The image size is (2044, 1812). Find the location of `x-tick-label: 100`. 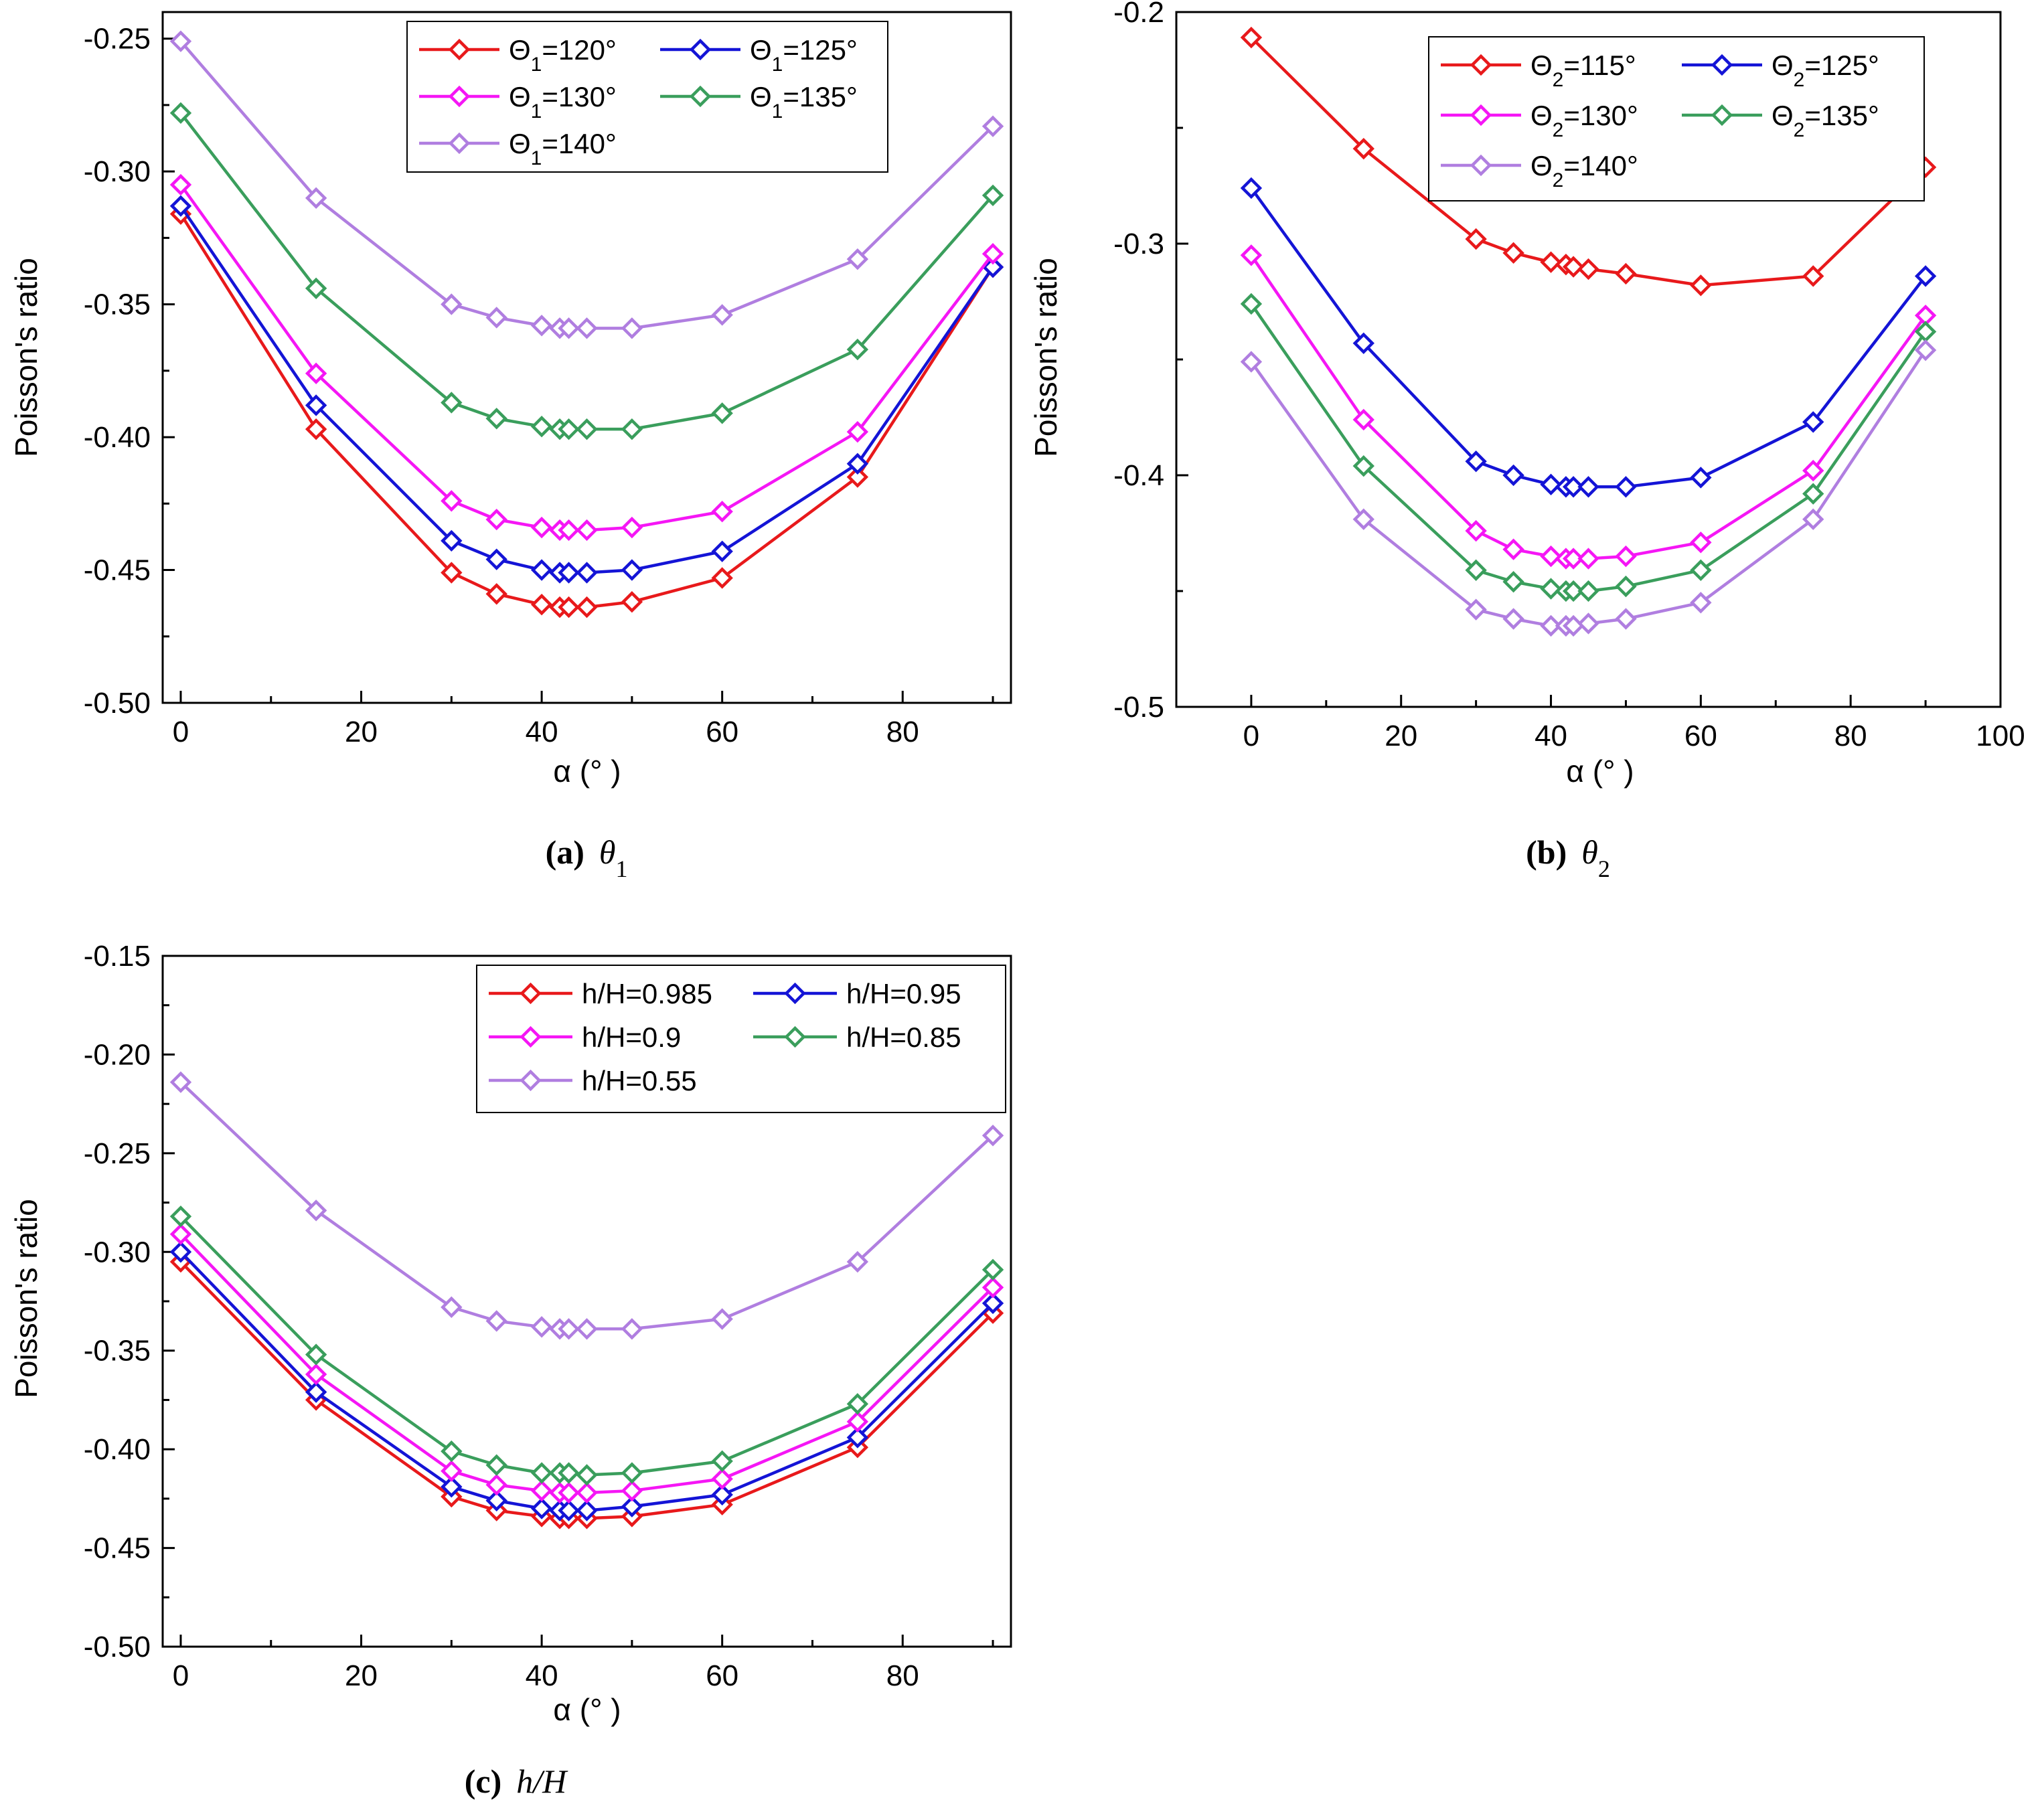

x-tick-label: 100 is located at coordinates (2000, 736).